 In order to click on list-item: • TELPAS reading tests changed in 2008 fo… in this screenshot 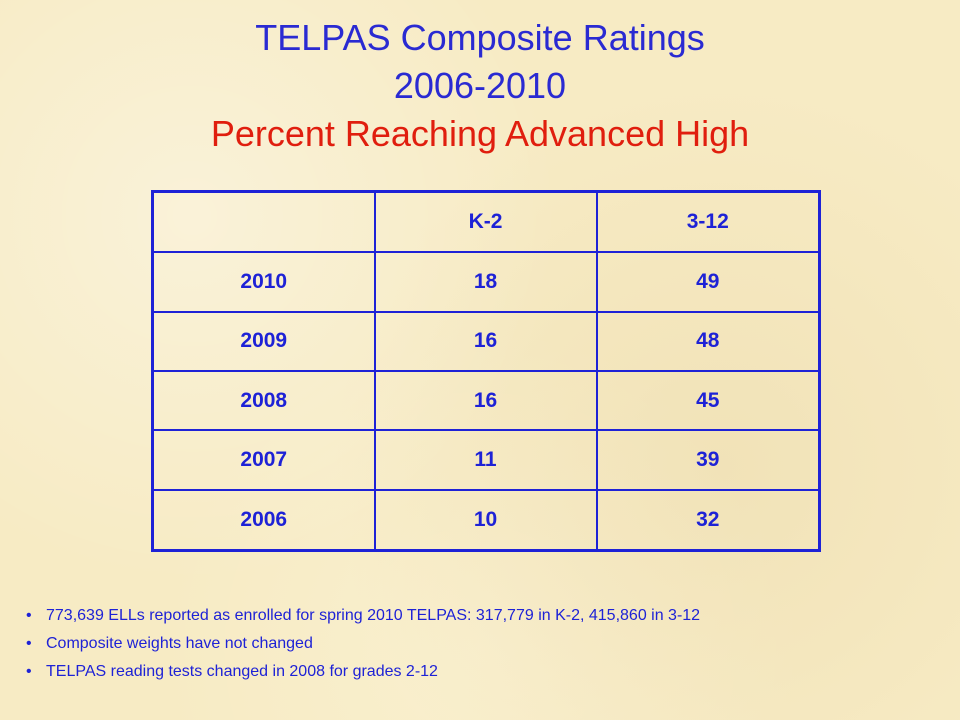, I will do `click(363, 672)`.